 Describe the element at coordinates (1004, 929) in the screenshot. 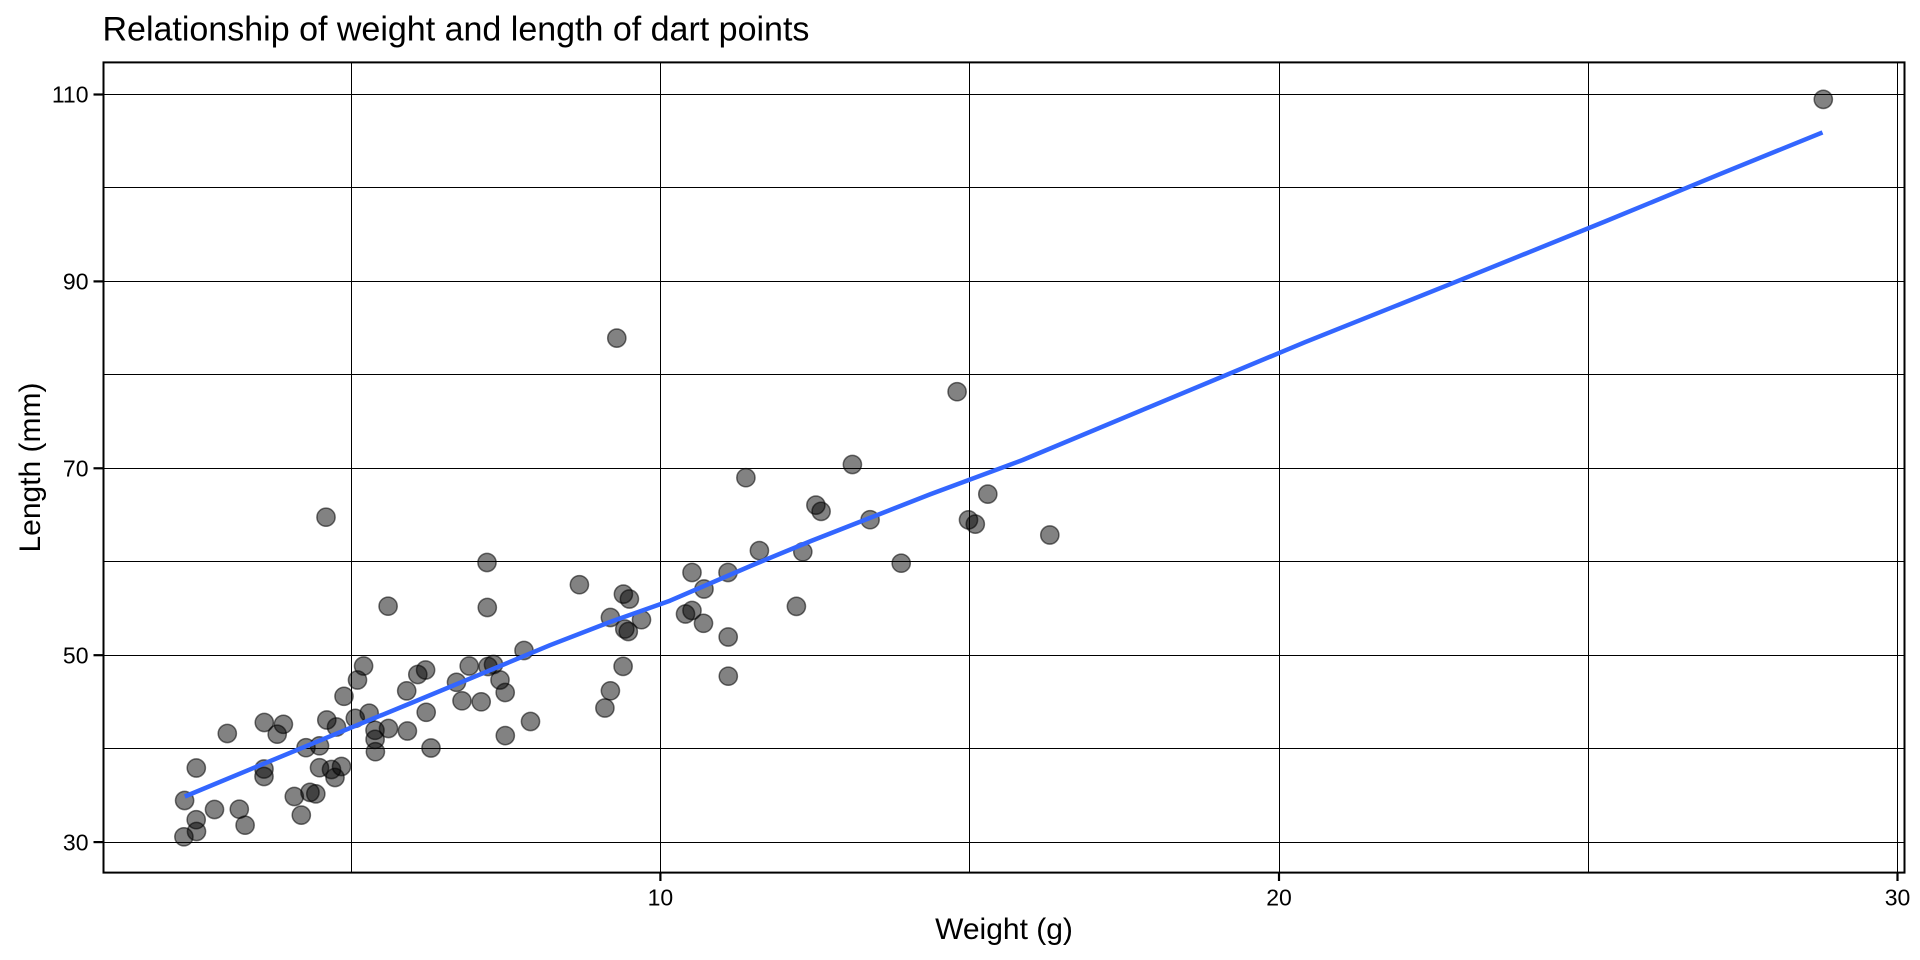

I see `svg-text: Weight (g)` at that location.